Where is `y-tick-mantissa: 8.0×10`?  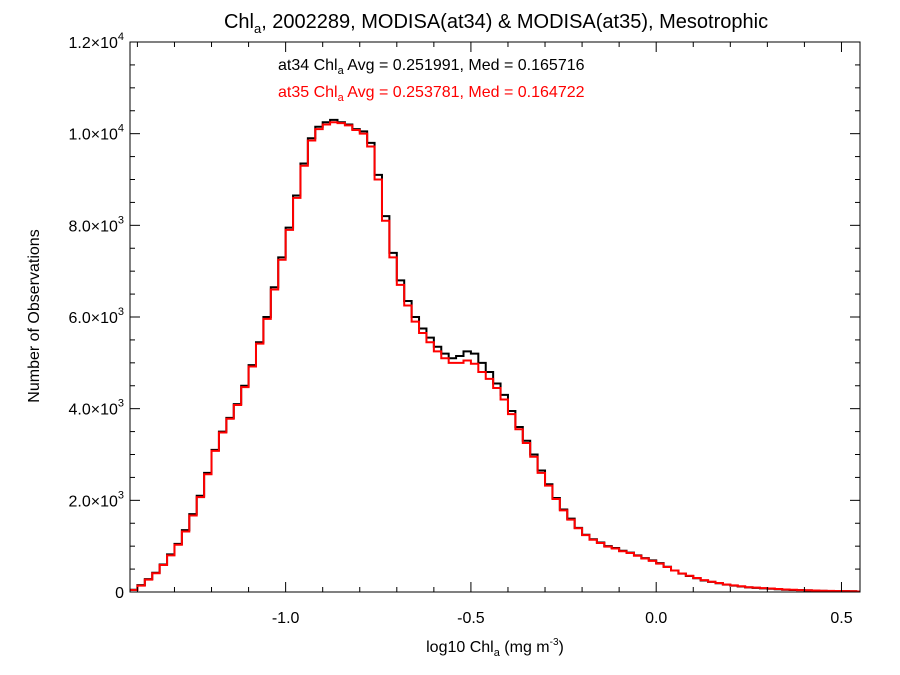
y-tick-mantissa: 8.0×10 is located at coordinates (92, 226).